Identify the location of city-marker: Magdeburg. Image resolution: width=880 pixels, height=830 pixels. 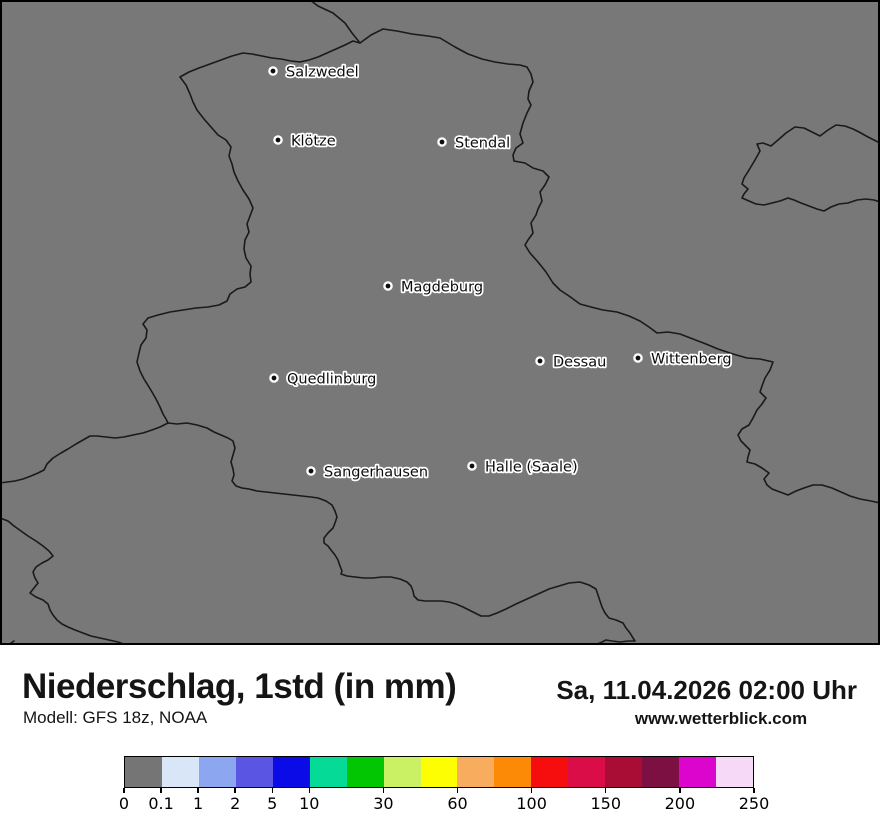
(434, 287).